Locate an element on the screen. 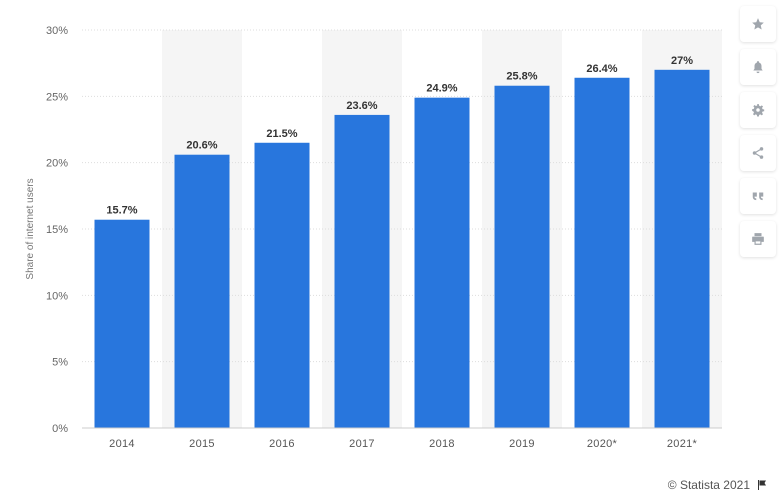  data-label: 15.7% is located at coordinates (121, 211).